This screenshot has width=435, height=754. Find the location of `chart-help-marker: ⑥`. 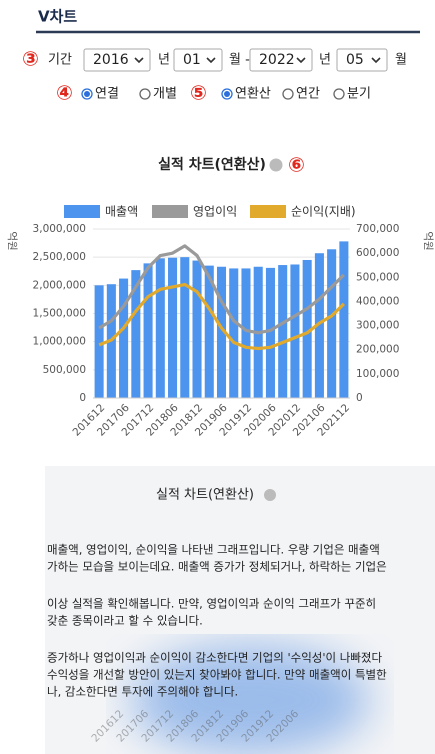

chart-help-marker: ⑥ is located at coordinates (296, 165).